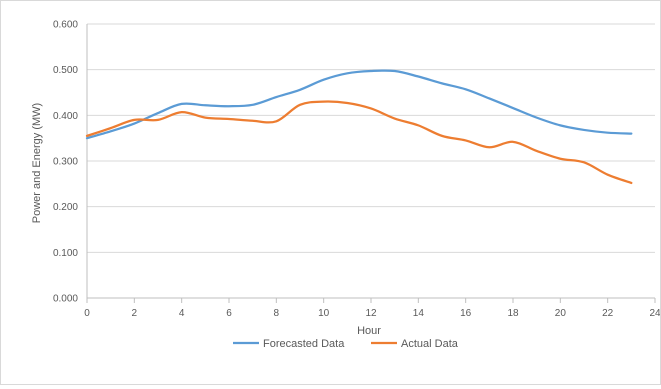 This screenshot has width=661, height=389. Describe the element at coordinates (369, 331) in the screenshot. I see `x-axis-title: Hour` at that location.